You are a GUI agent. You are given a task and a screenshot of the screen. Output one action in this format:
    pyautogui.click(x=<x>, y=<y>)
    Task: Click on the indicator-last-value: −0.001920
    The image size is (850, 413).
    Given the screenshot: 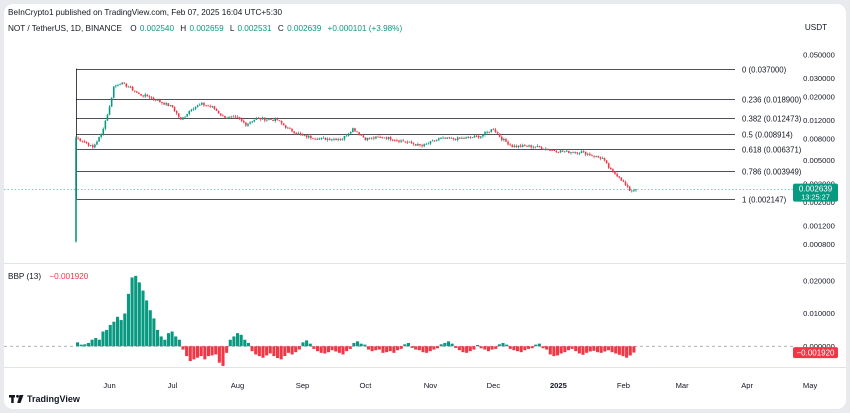 What is the action you would take?
    pyautogui.click(x=815, y=352)
    